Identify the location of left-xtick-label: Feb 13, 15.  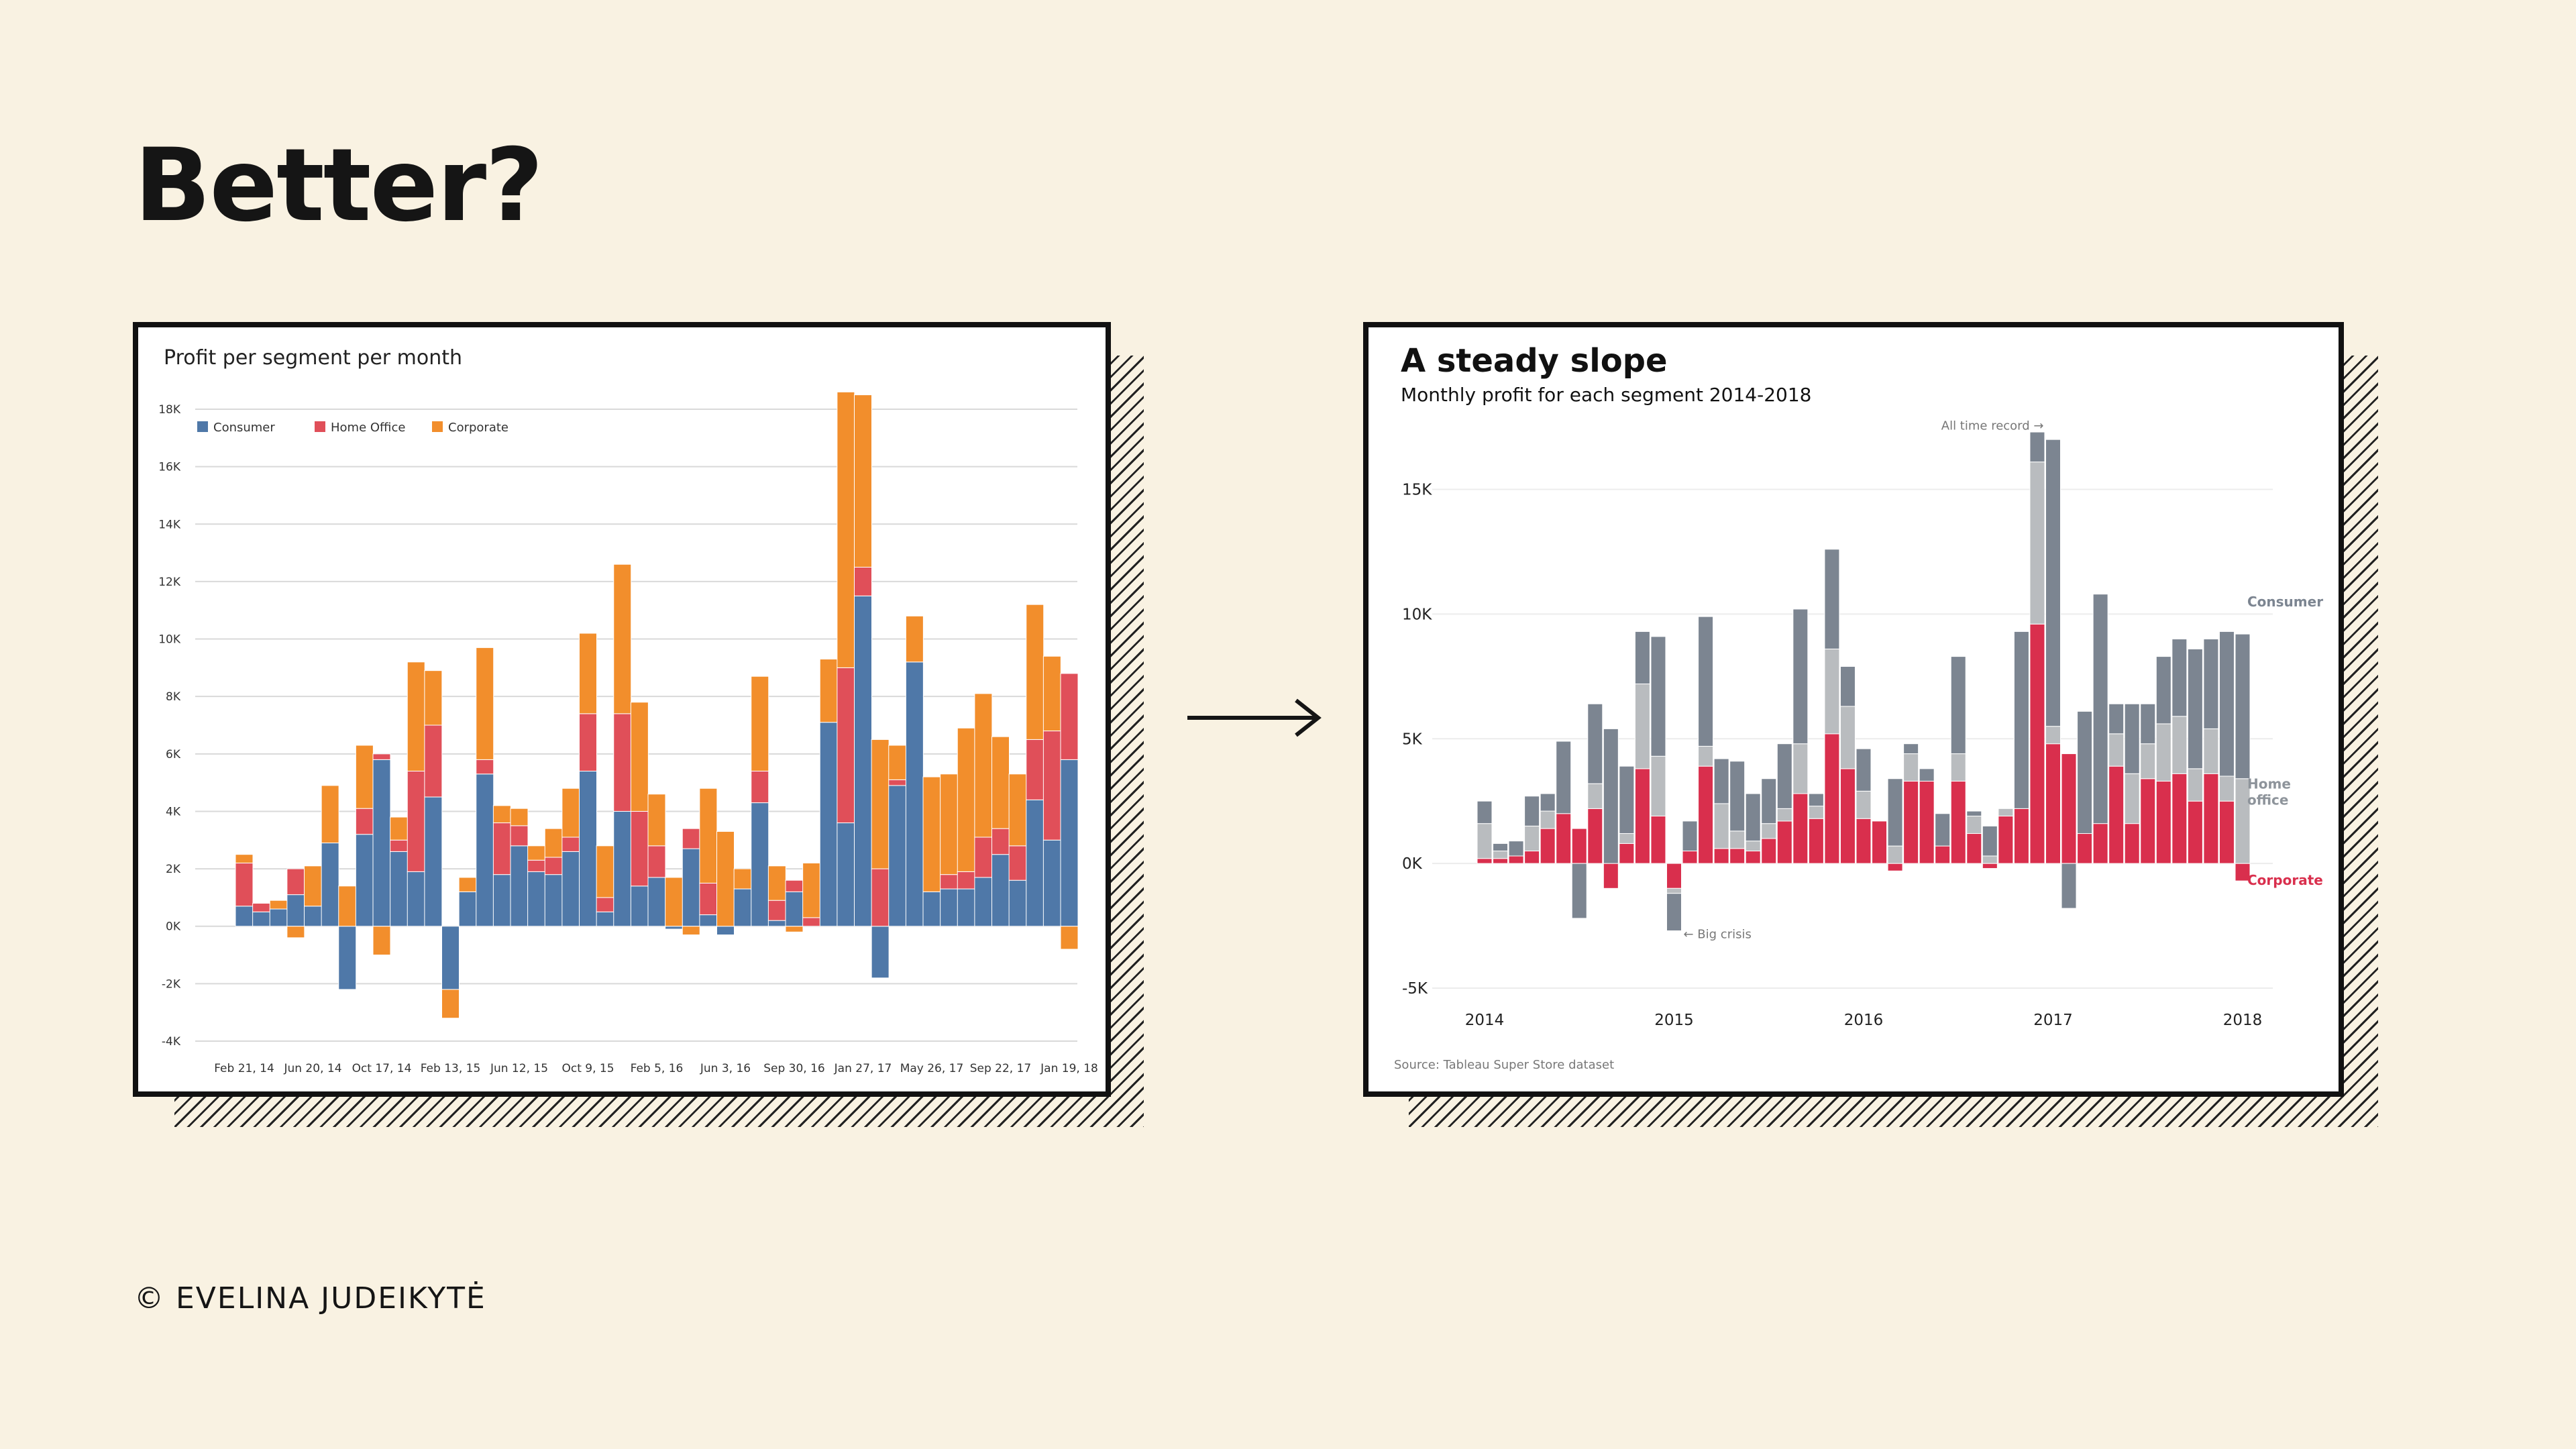
(451, 1068).